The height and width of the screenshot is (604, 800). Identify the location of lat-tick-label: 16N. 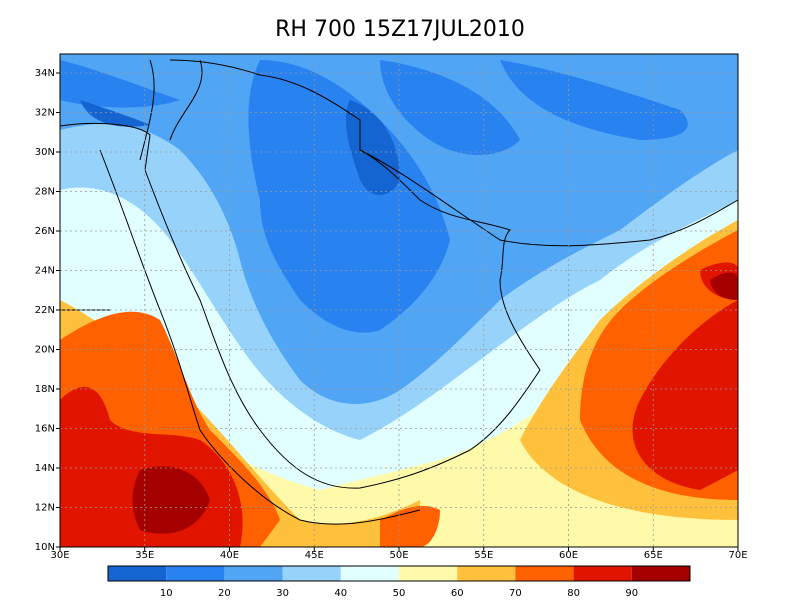
(45, 429).